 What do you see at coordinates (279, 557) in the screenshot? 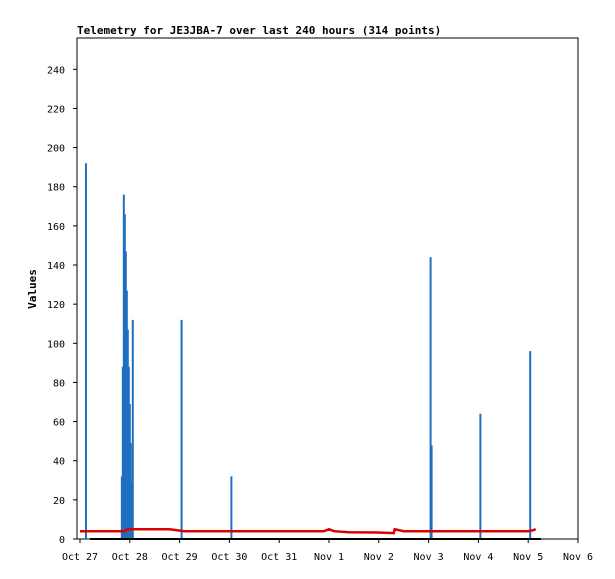
I see `x-tick-label: Oct 31` at bounding box center [279, 557].